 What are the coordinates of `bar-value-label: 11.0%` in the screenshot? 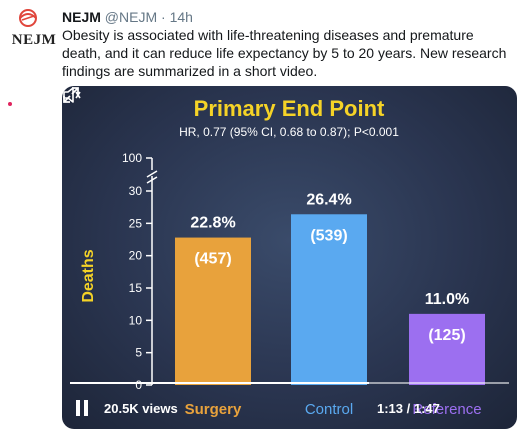 It's located at (447, 299).